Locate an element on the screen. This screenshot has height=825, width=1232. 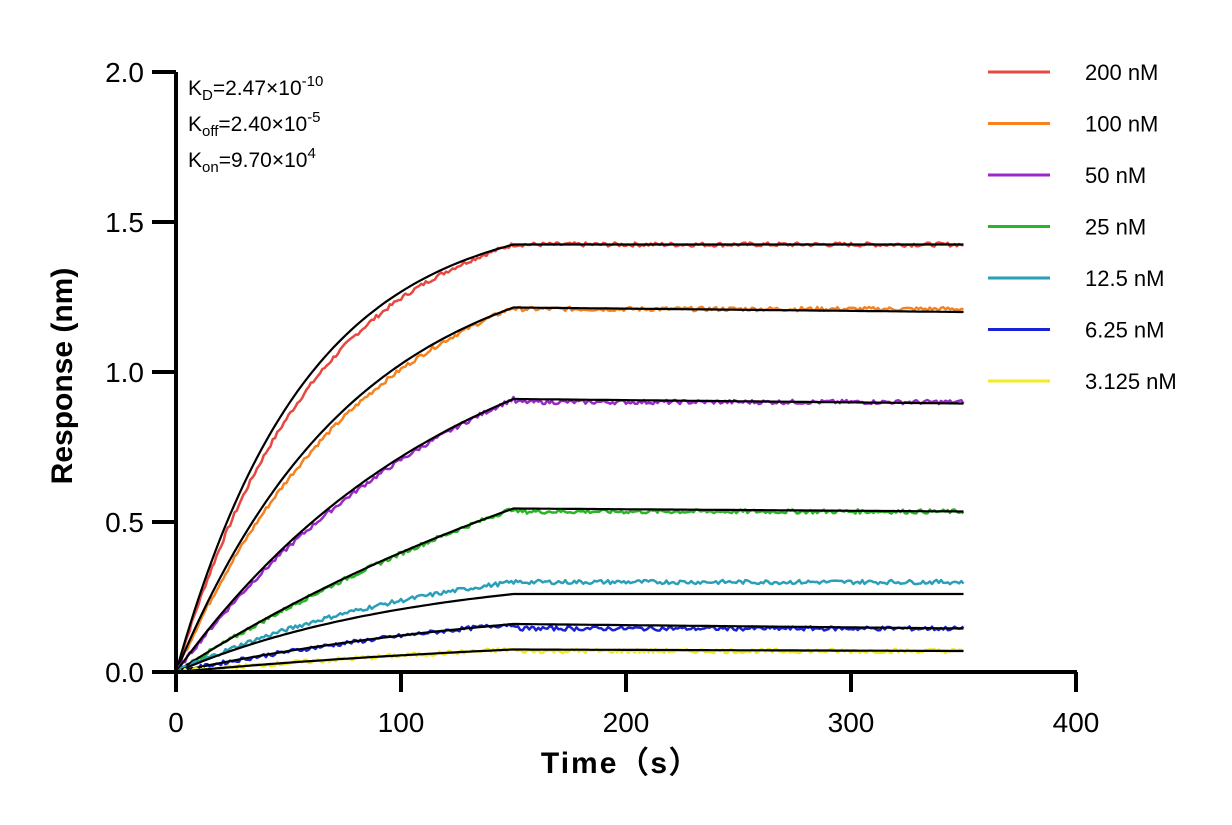
x-tick-label: 400 is located at coordinates (1076, 722).